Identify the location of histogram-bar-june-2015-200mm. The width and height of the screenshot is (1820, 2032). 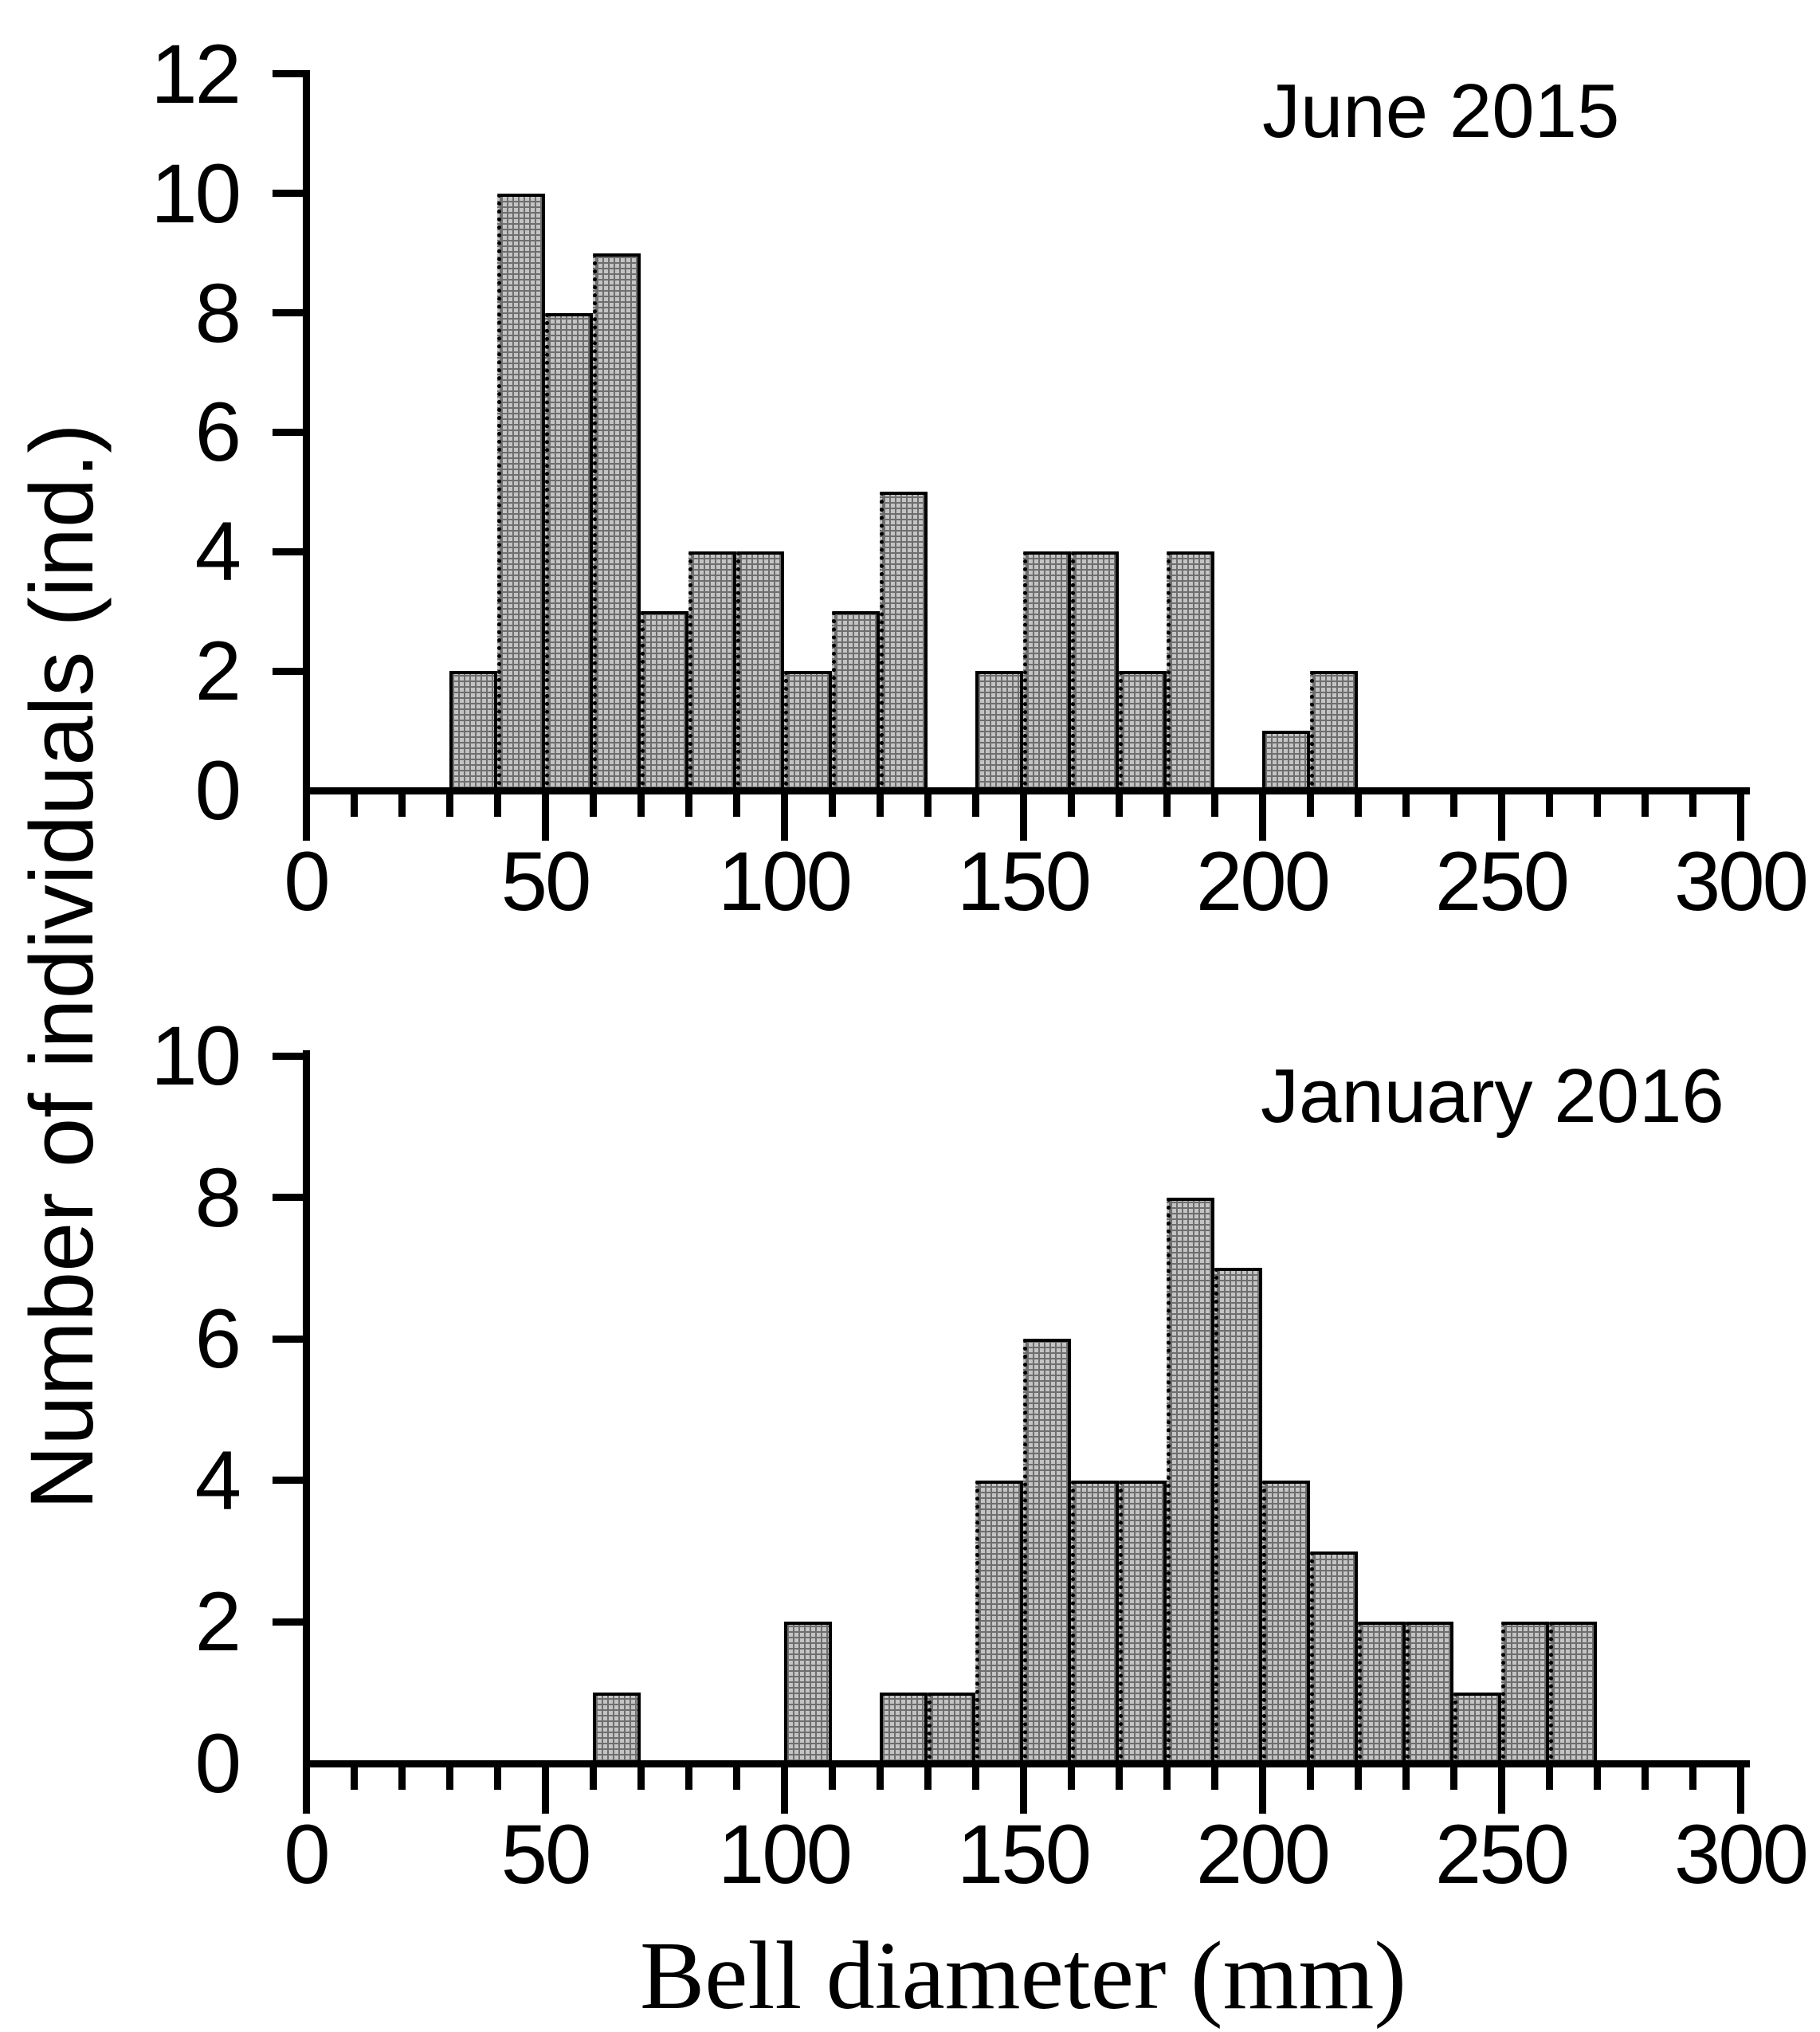
(1286, 762).